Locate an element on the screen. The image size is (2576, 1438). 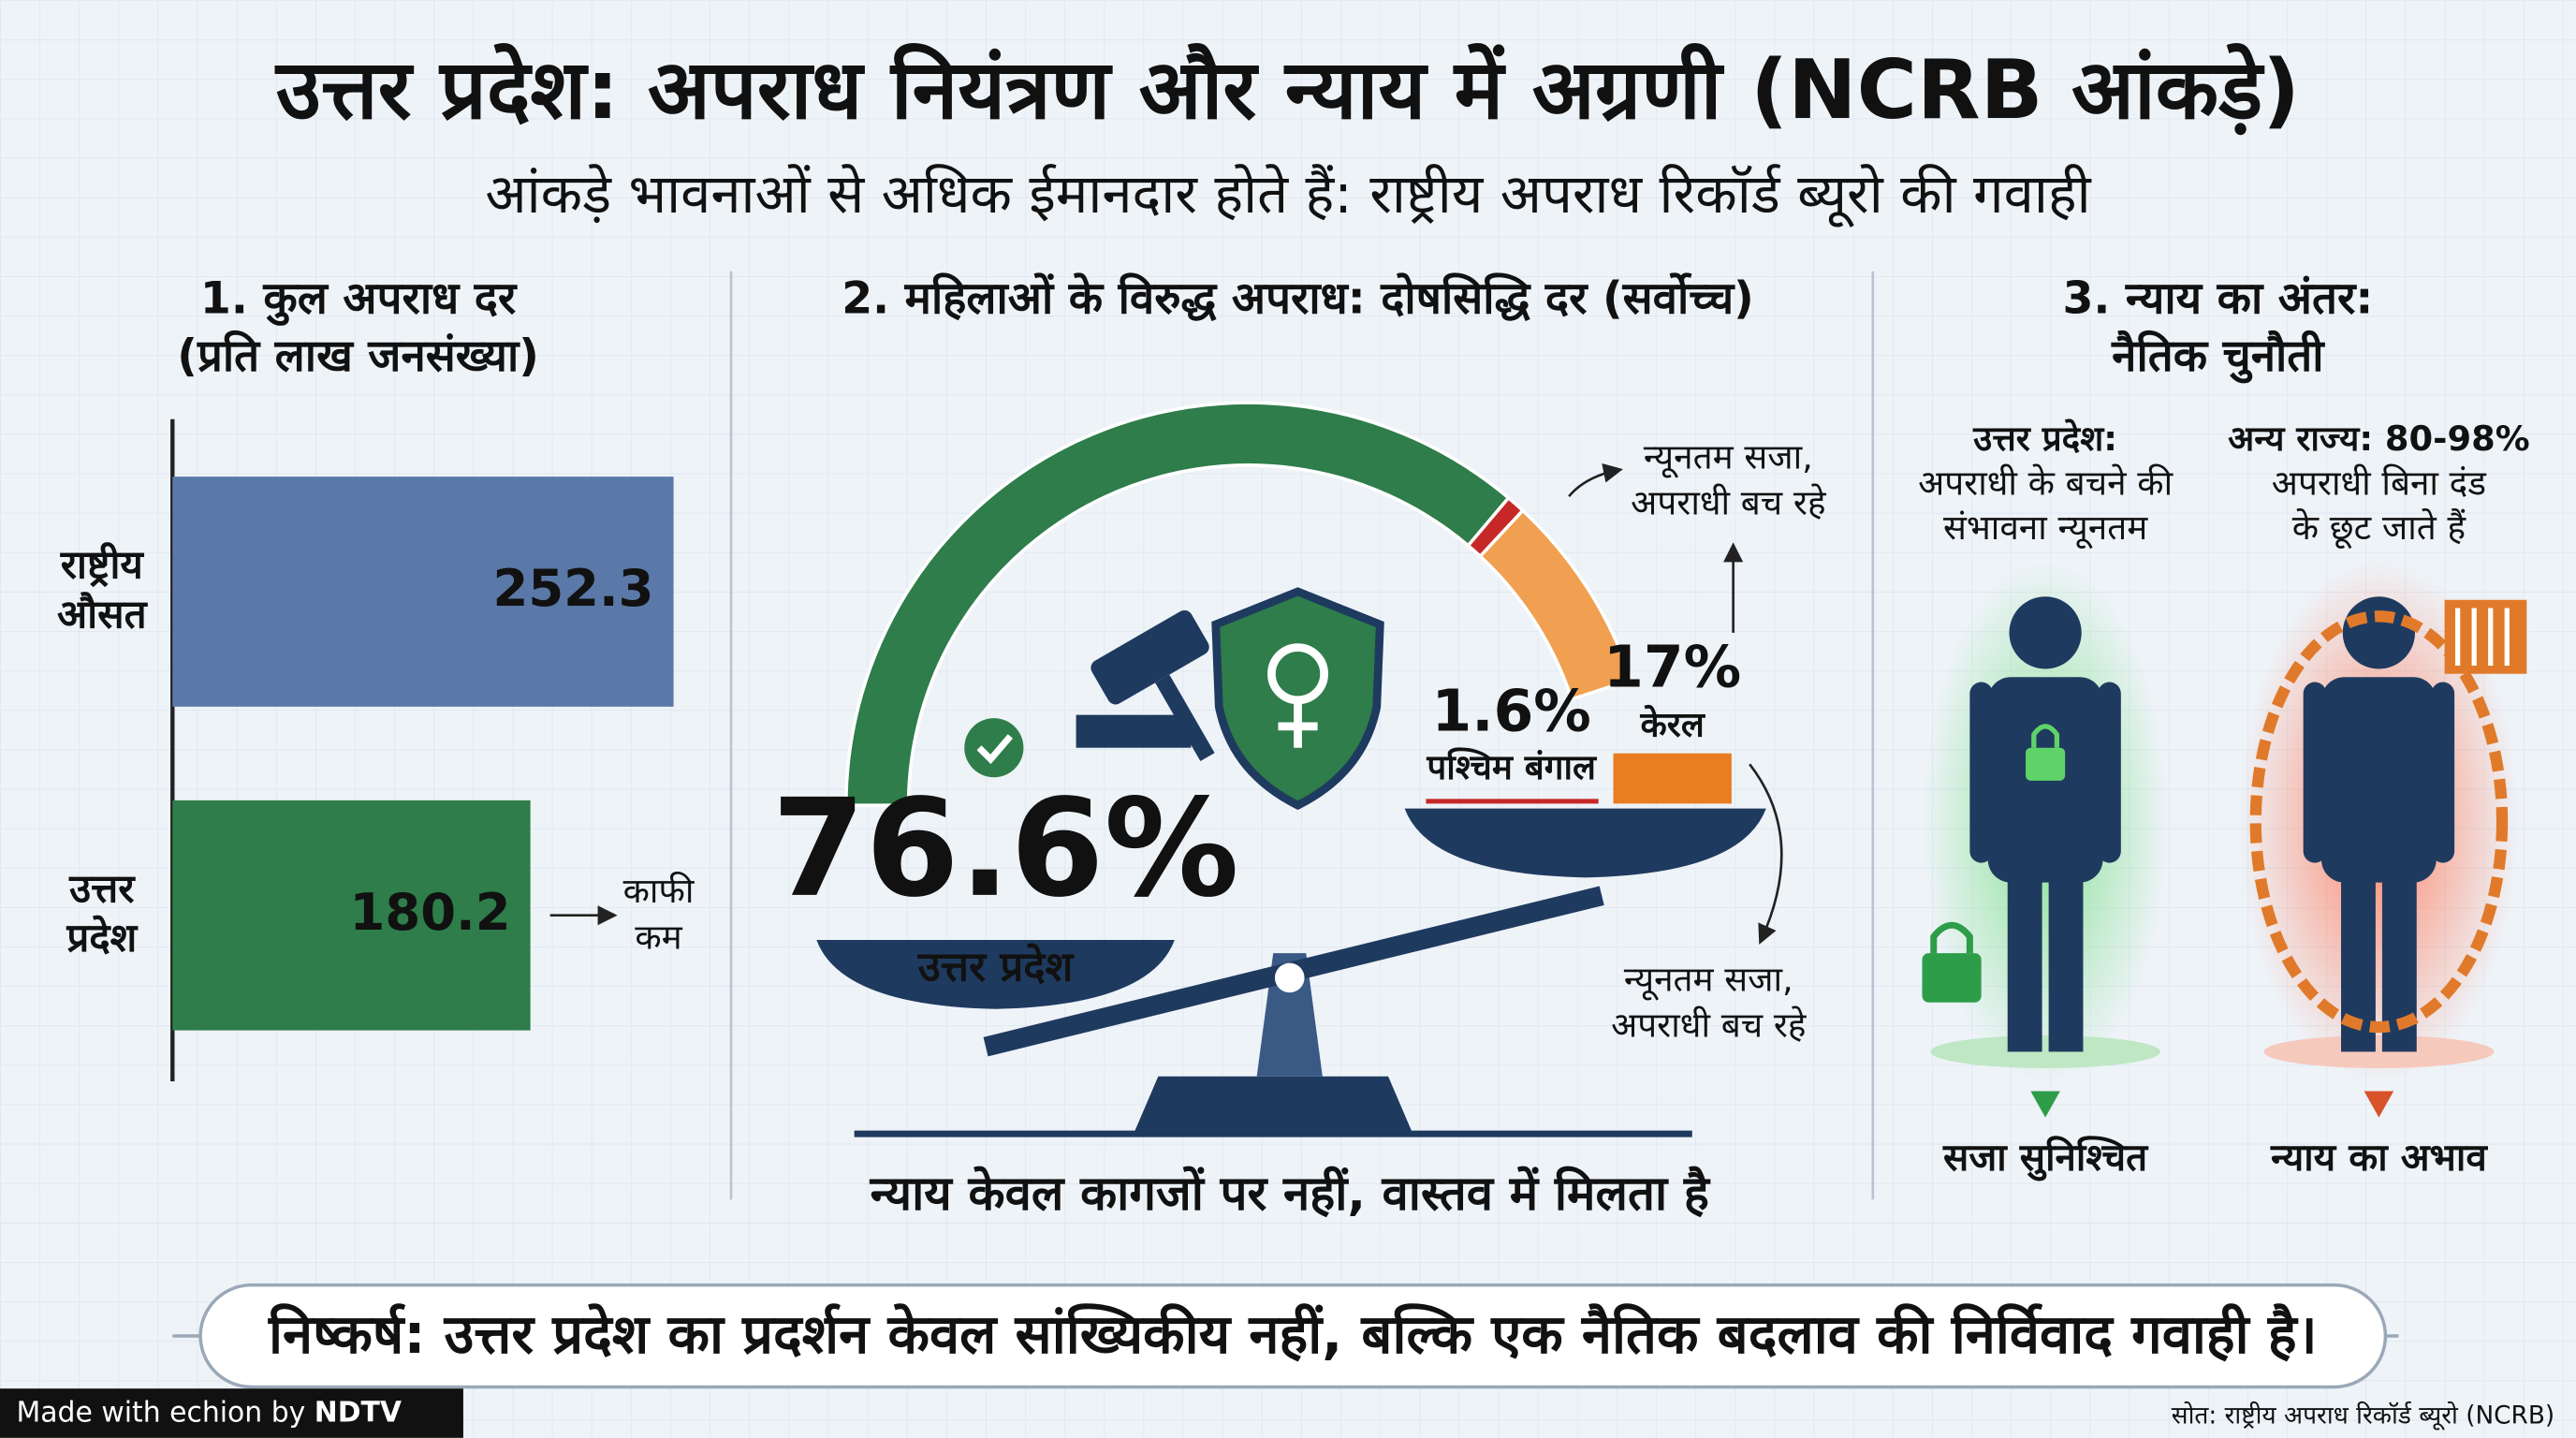
category-label: राष्ट्रीय औसत is located at coordinates (103, 589).